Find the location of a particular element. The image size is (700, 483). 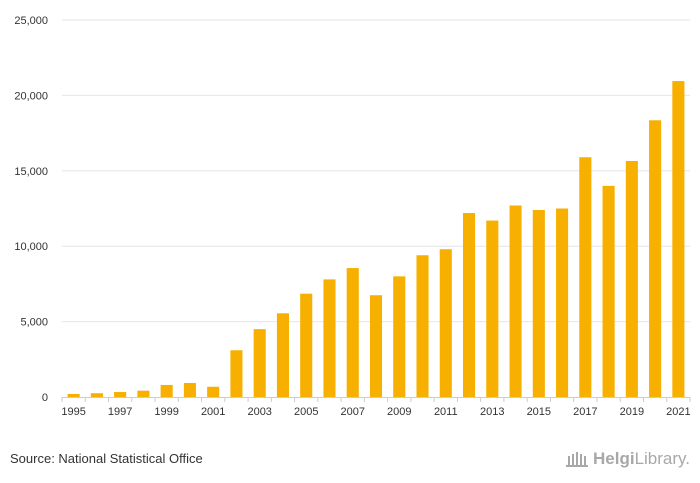

bar-2020 is located at coordinates (655, 259).